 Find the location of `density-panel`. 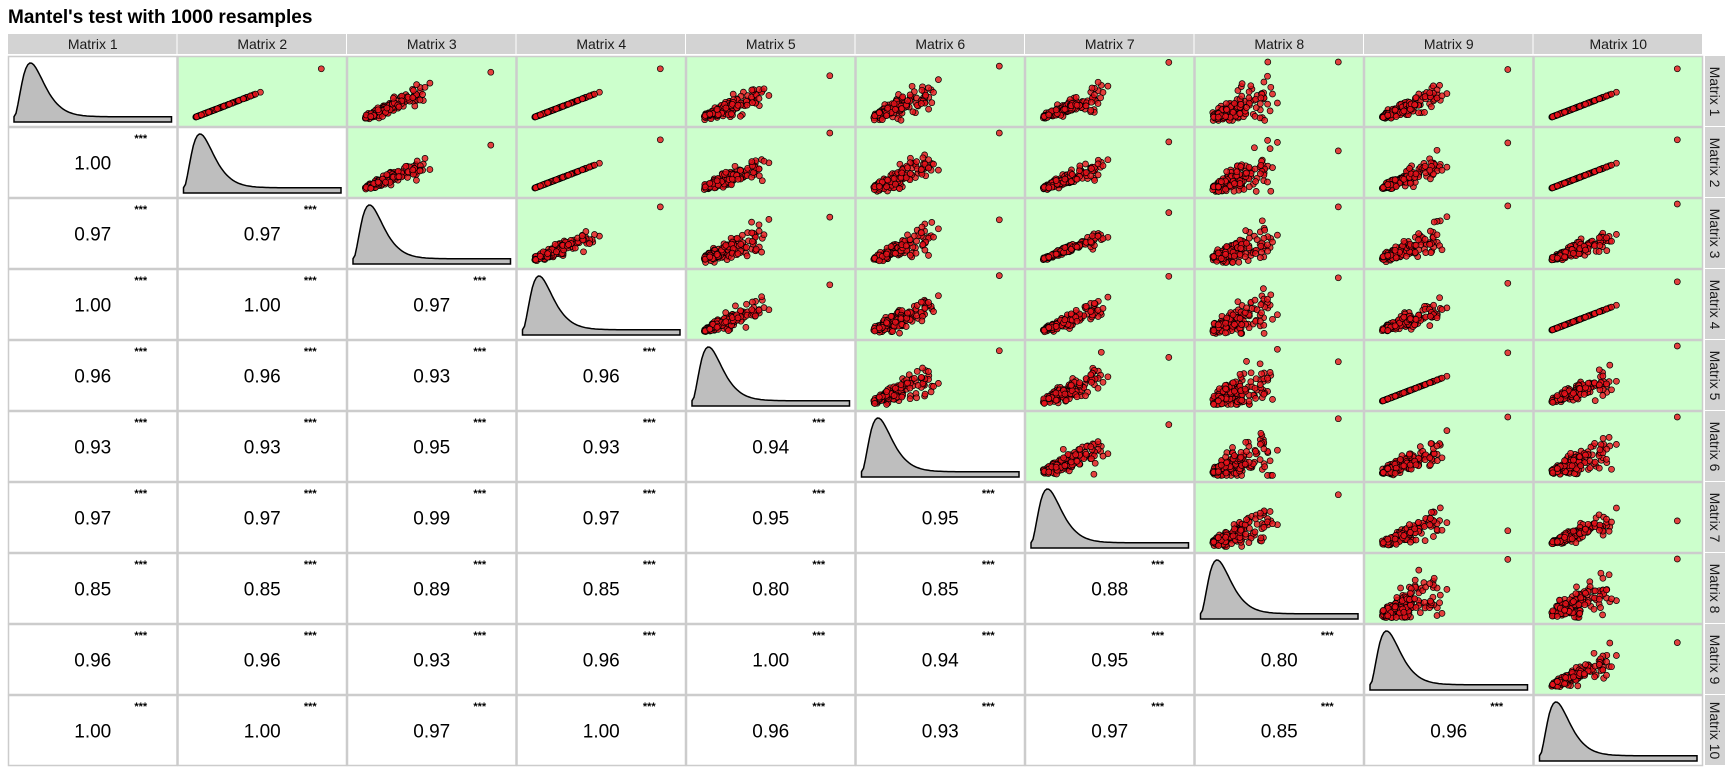

density-panel is located at coordinates (601, 304).